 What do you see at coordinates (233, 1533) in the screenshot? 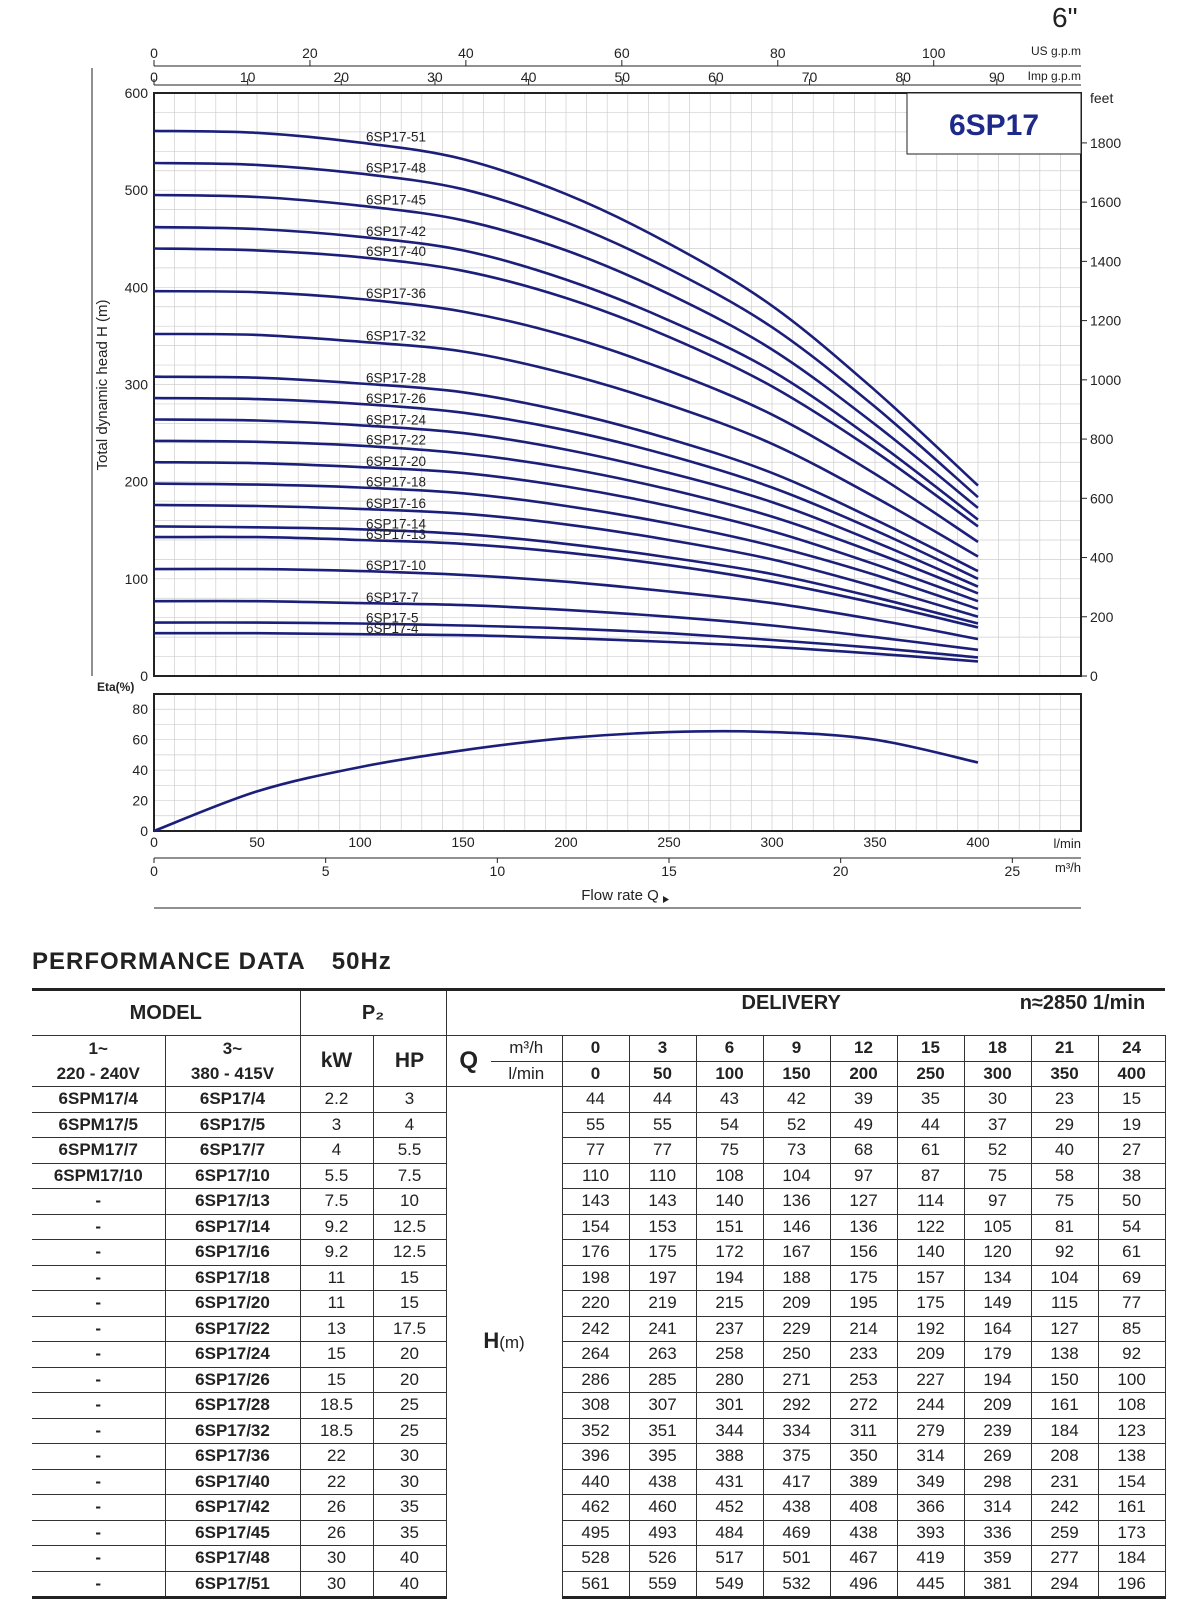
I see `three-phase-model: 6SP17/45` at bounding box center [233, 1533].